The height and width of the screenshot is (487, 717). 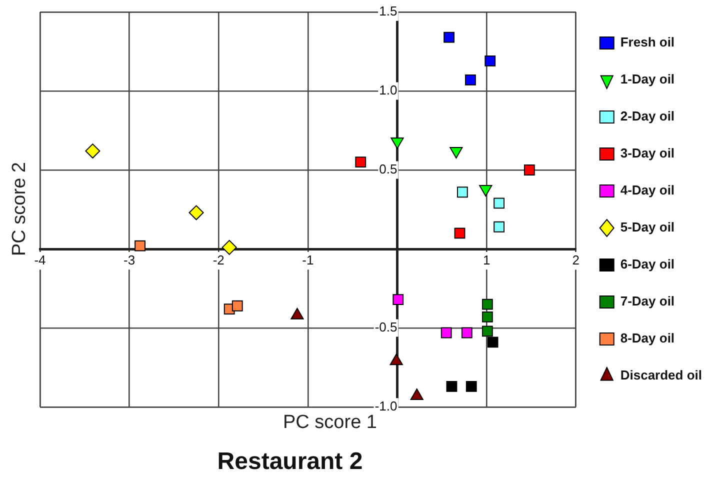 What do you see at coordinates (576, 260) in the screenshot?
I see `x-tick-label: 2` at bounding box center [576, 260].